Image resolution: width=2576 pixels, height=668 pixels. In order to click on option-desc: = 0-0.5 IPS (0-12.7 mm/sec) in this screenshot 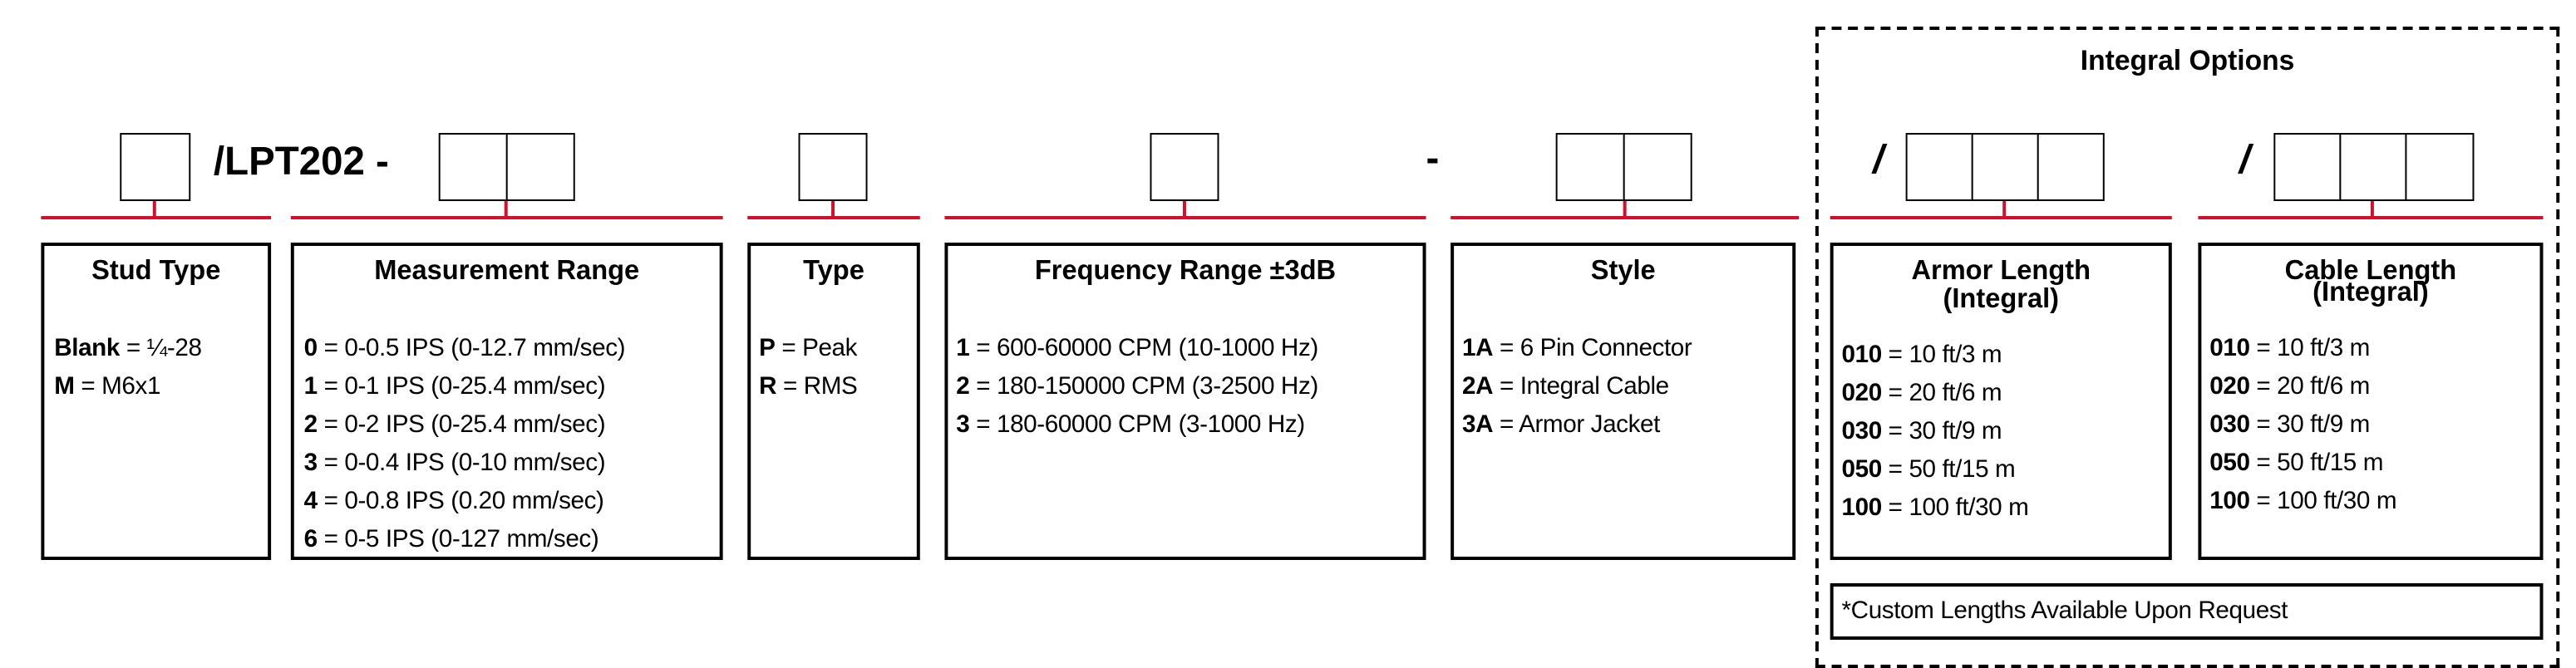, I will do `click(471, 348)`.